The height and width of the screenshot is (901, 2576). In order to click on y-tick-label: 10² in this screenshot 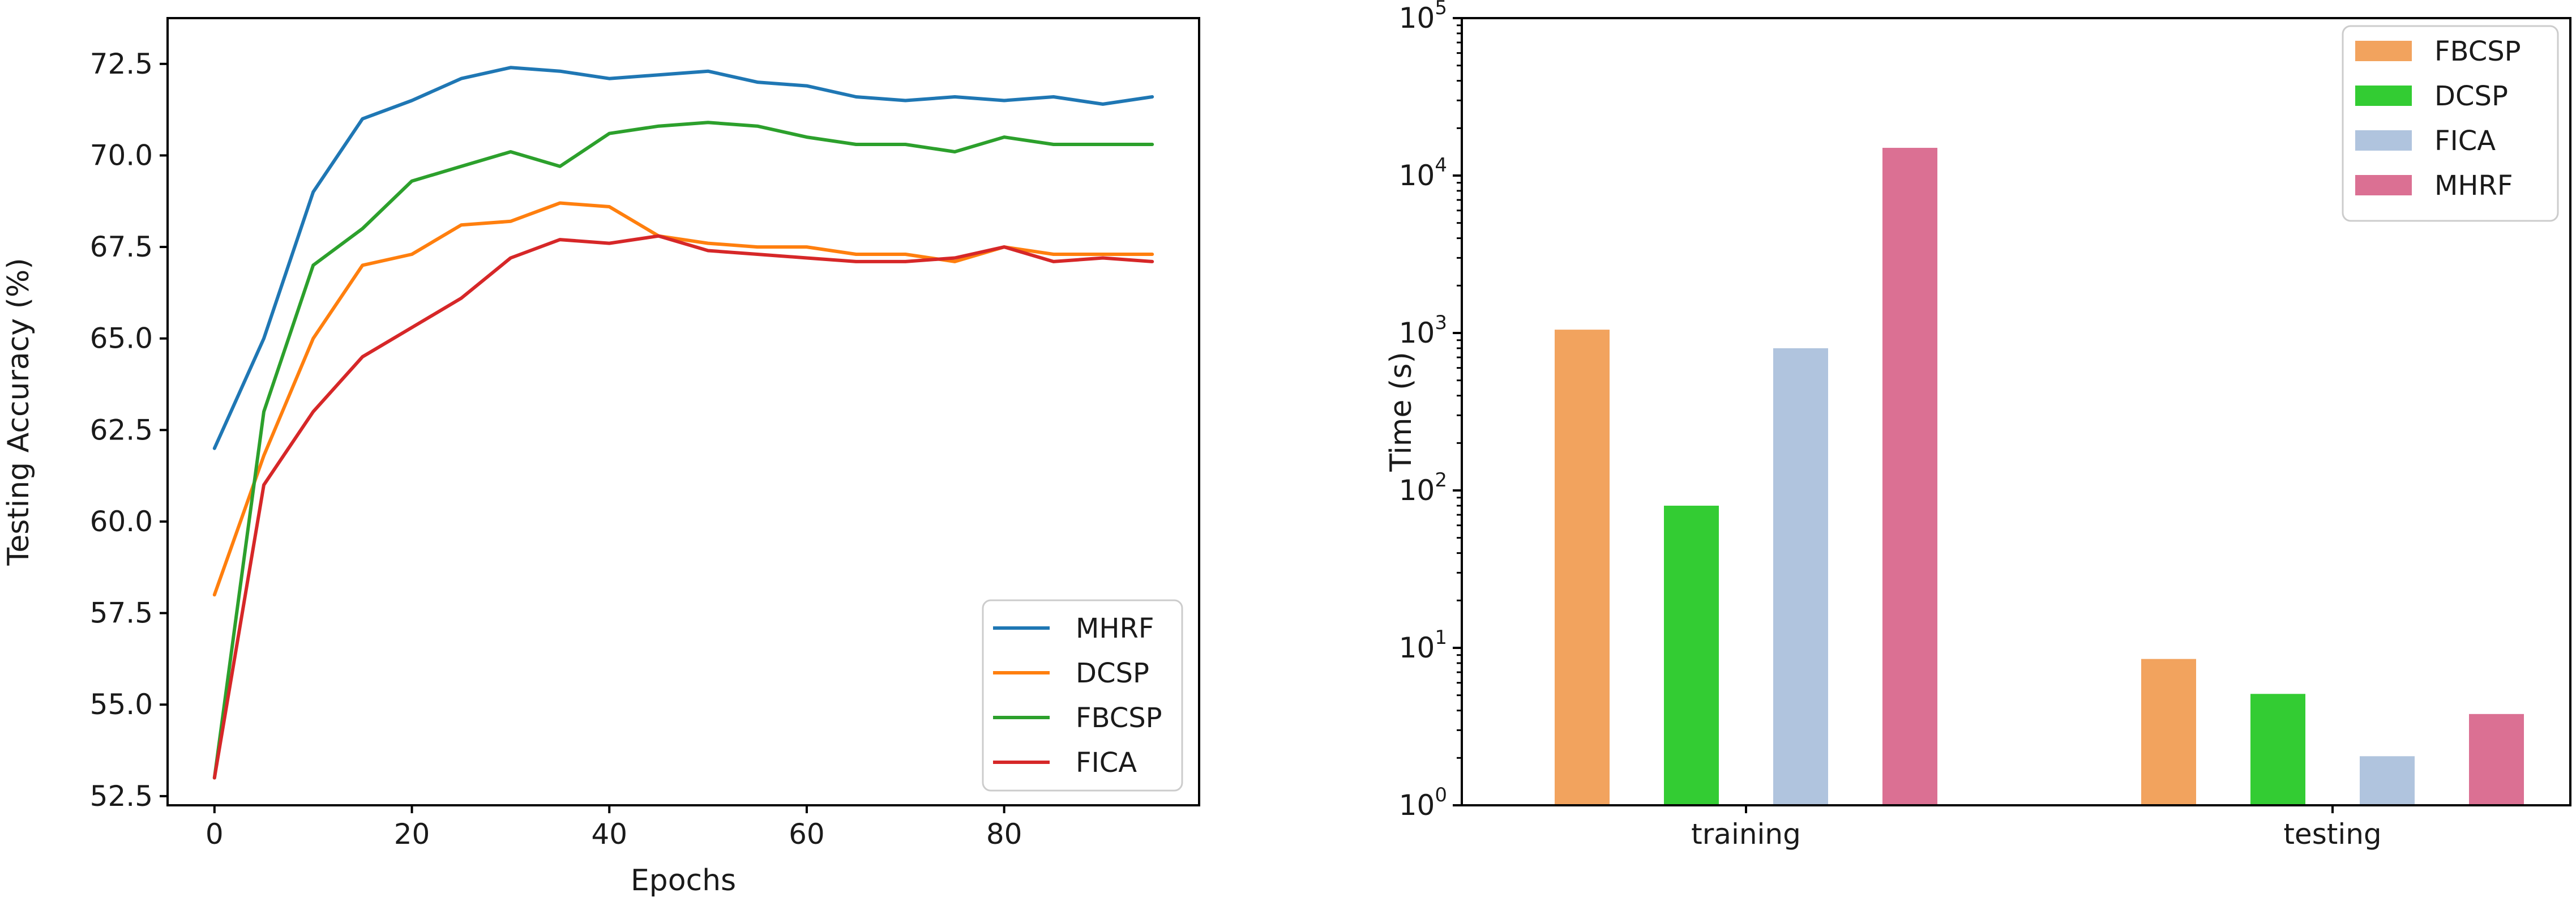, I will do `click(1423, 488)`.